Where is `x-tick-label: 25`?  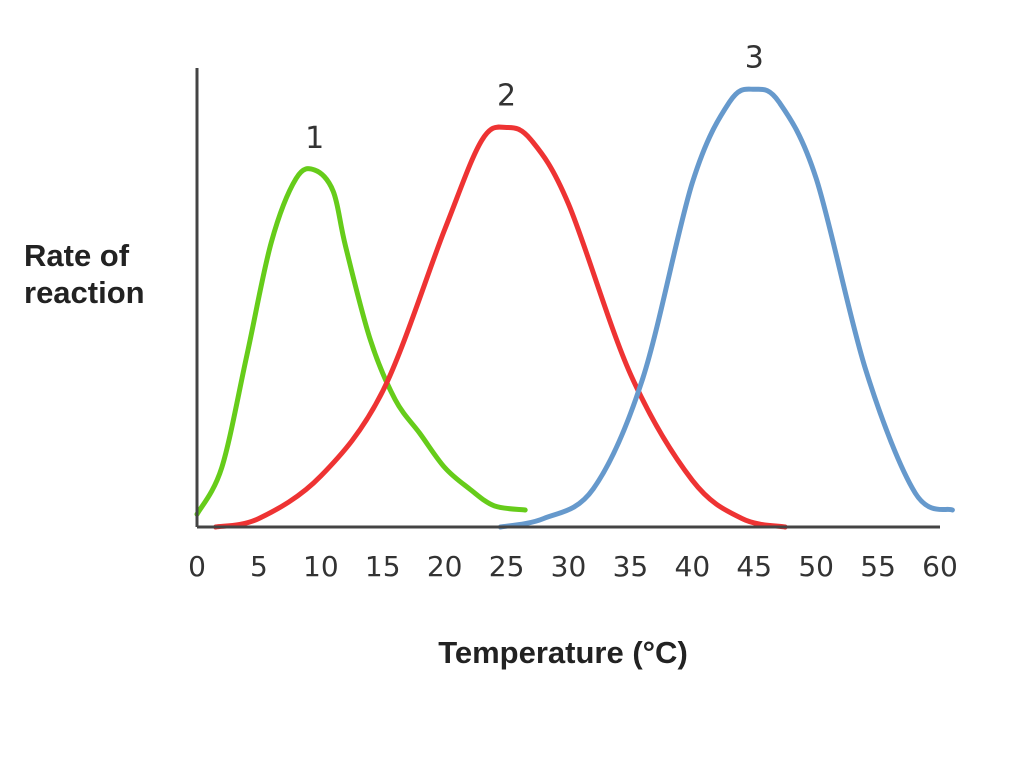
x-tick-label: 25 is located at coordinates (507, 566).